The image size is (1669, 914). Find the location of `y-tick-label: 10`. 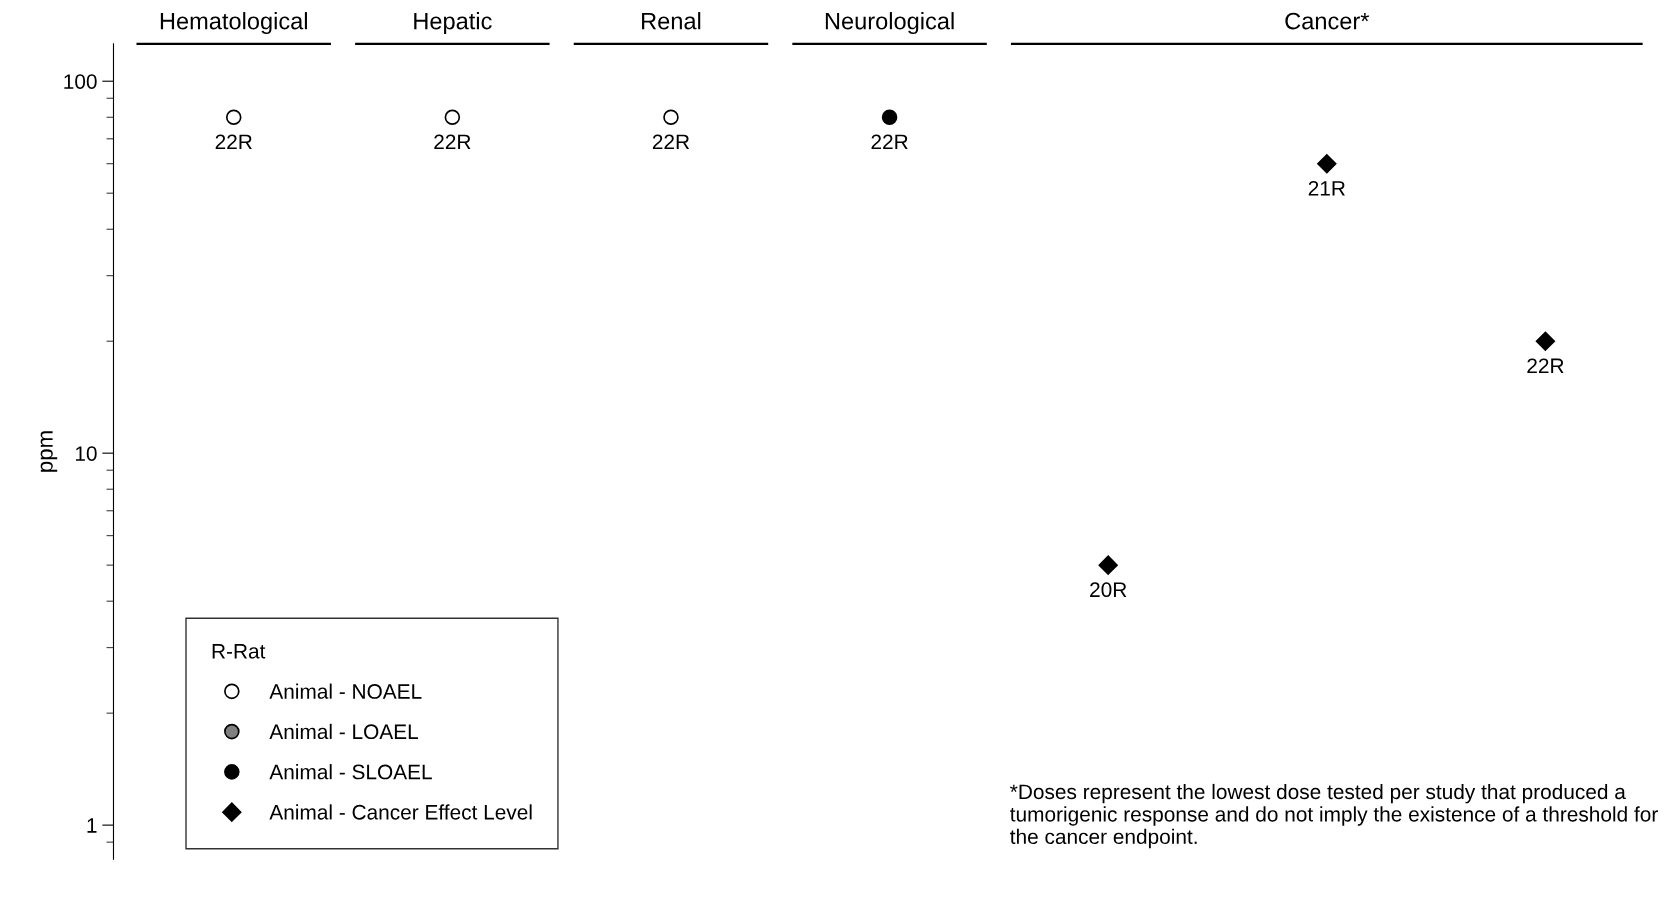

y-tick-label: 10 is located at coordinates (86, 453).